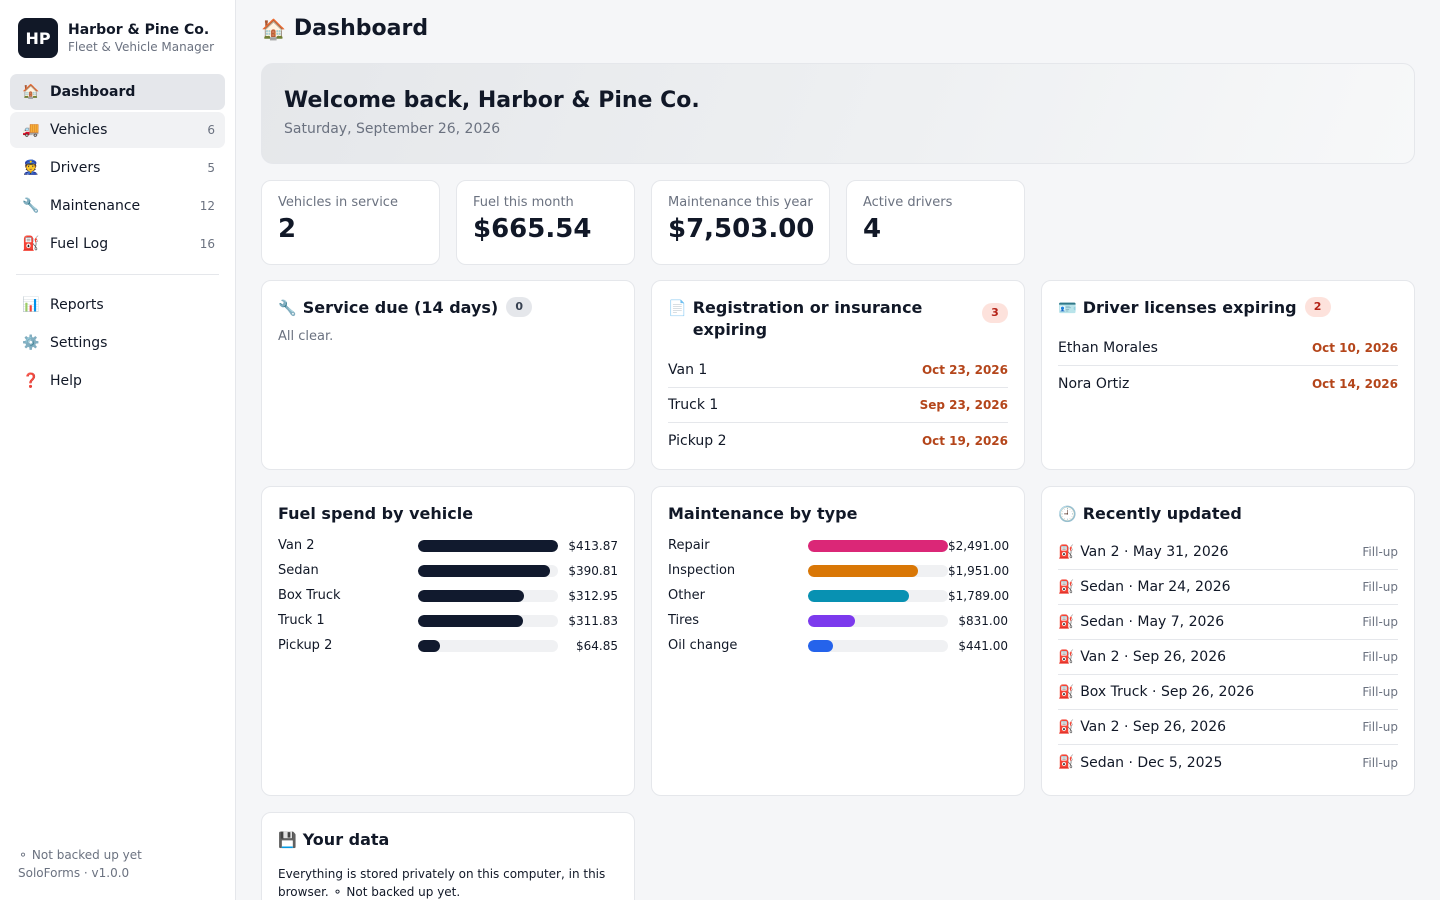 The image size is (1440, 900). I want to click on recent-item-label: ⛽ Van 2 · Sep 26, 2026, so click(1142, 657).